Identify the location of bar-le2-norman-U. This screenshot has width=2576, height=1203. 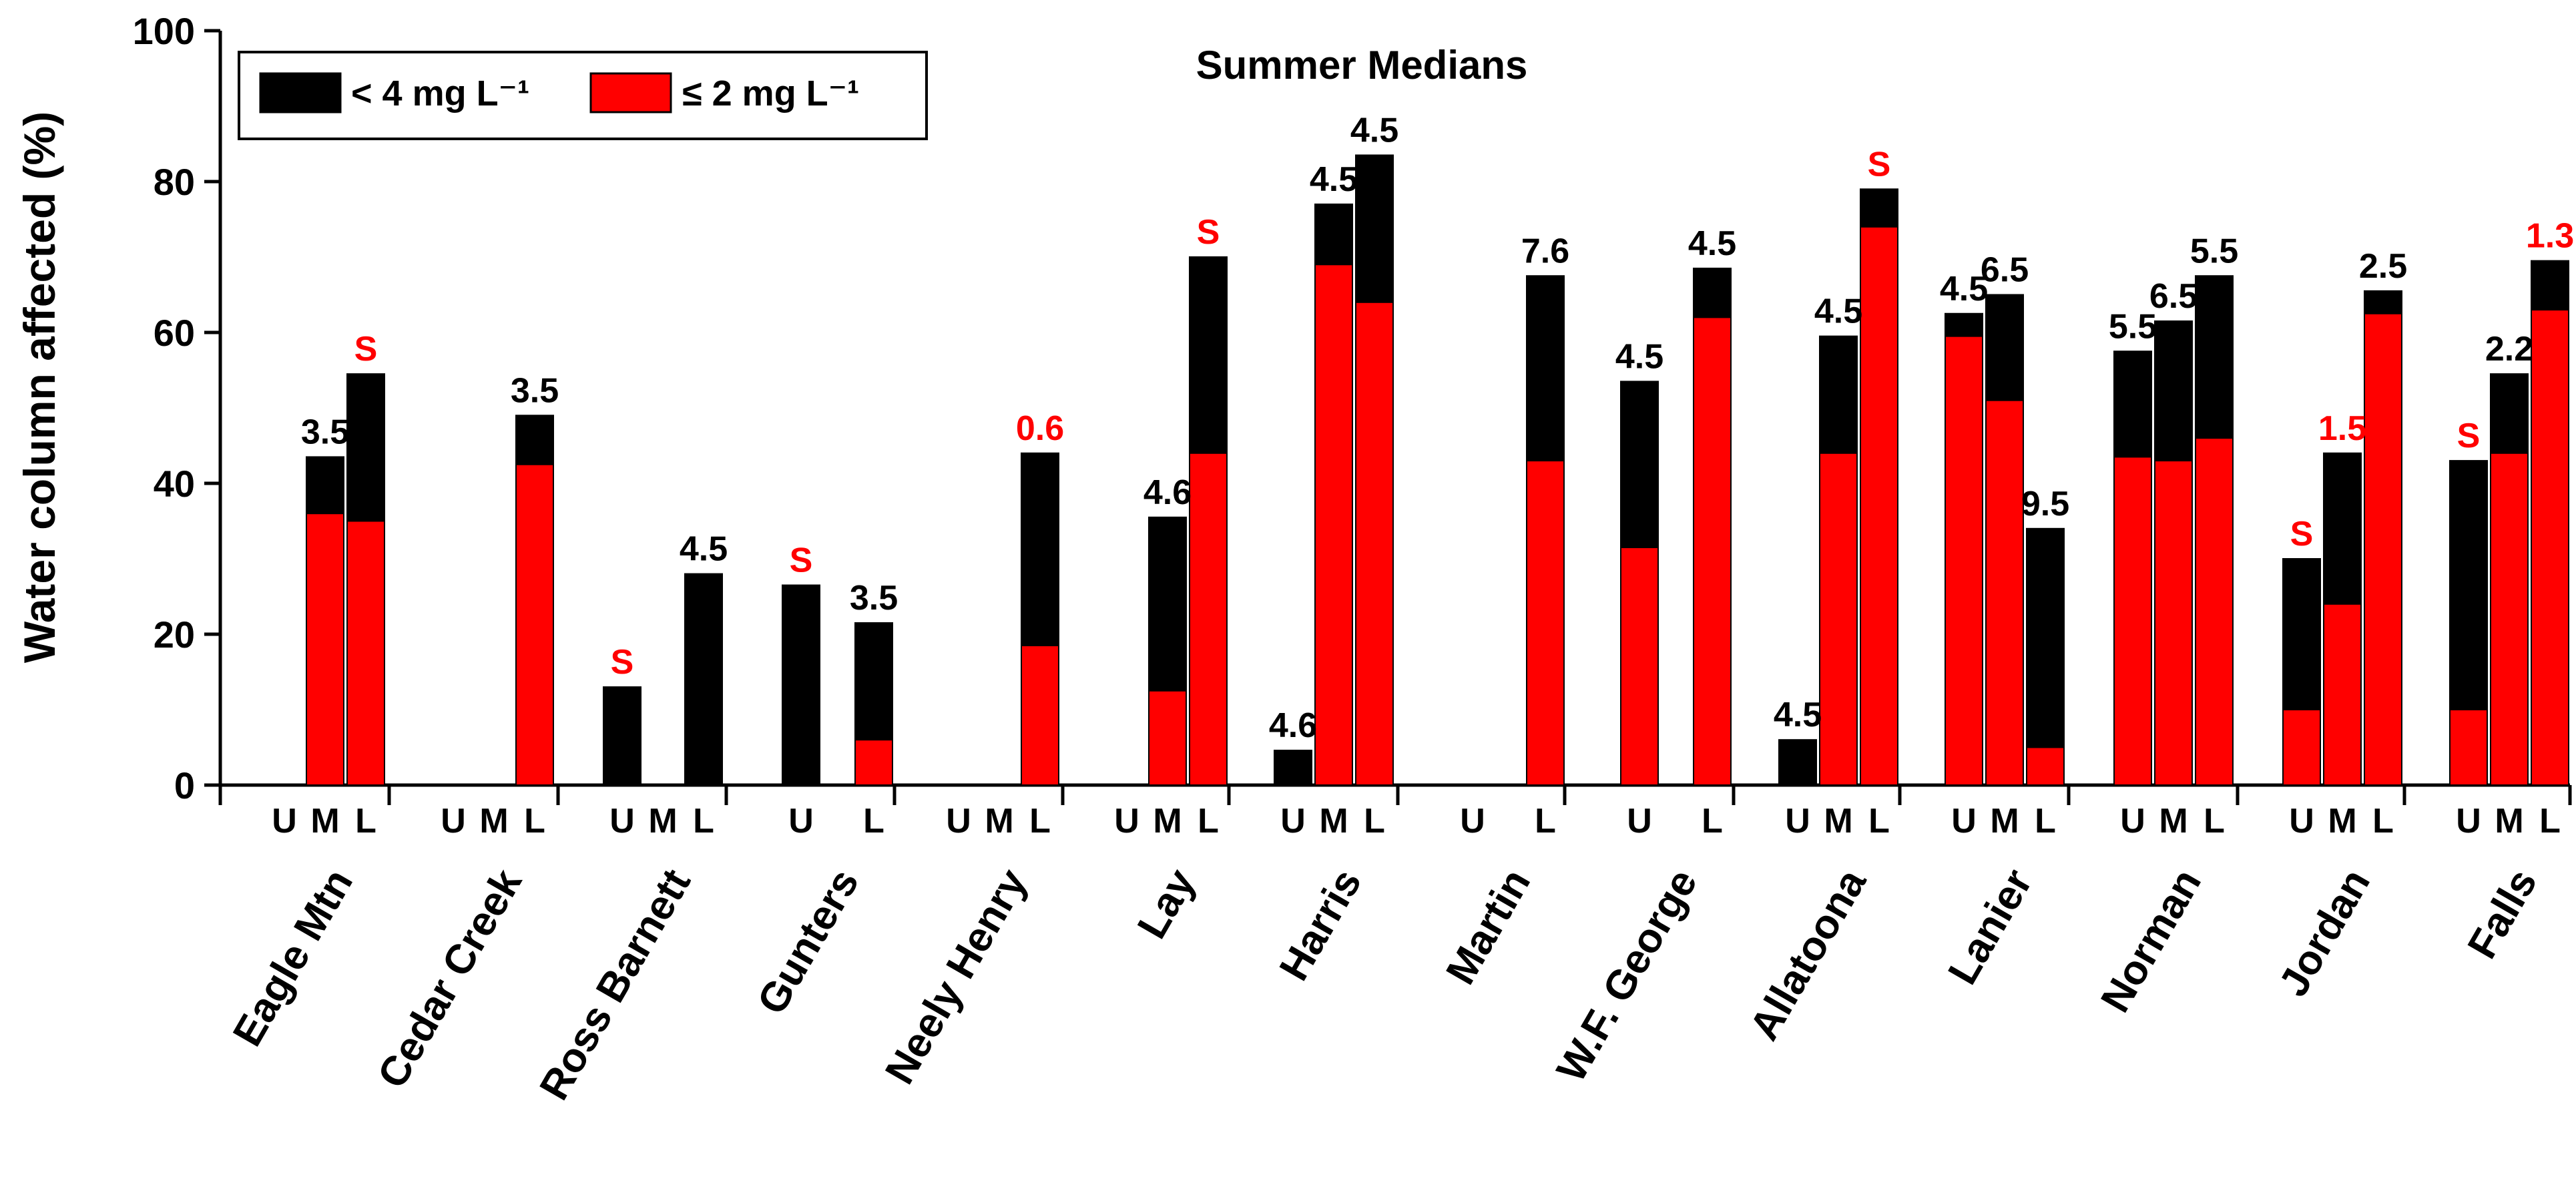
(2132, 621).